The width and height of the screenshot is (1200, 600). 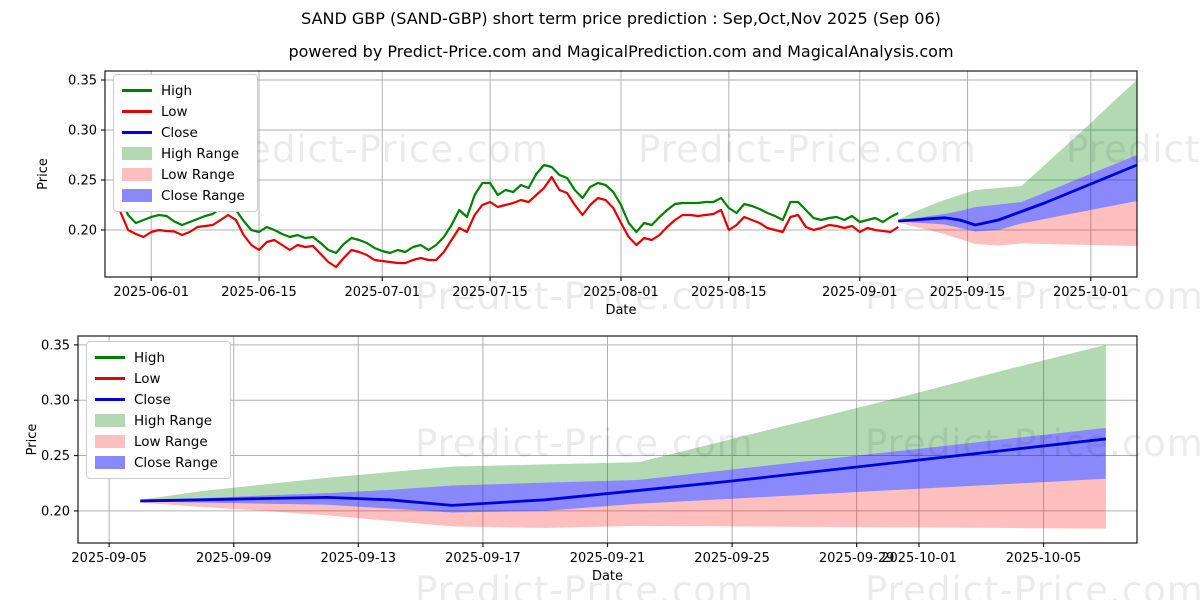 What do you see at coordinates (483, 558) in the screenshot?
I see `x-tick-label: 2025-09-17` at bounding box center [483, 558].